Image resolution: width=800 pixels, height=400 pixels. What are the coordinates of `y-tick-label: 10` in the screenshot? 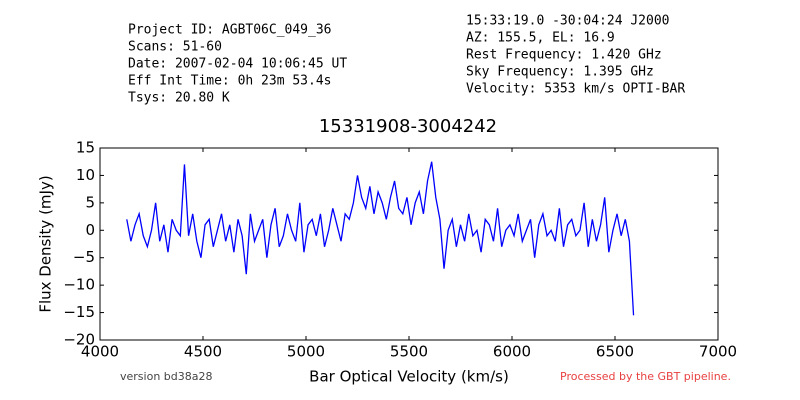 It's located at (85, 175).